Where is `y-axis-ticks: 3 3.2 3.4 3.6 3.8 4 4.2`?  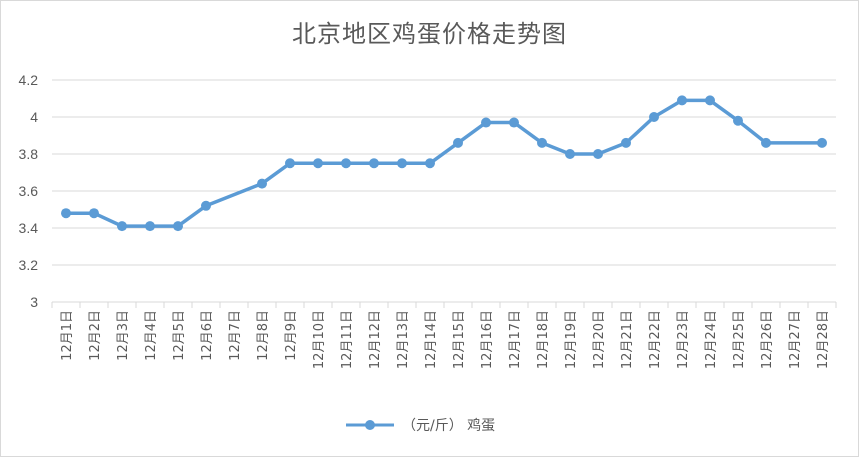 y-axis-ticks: 3 3.2 3.4 3.6 3.8 4 4.2 is located at coordinates (29, 191).